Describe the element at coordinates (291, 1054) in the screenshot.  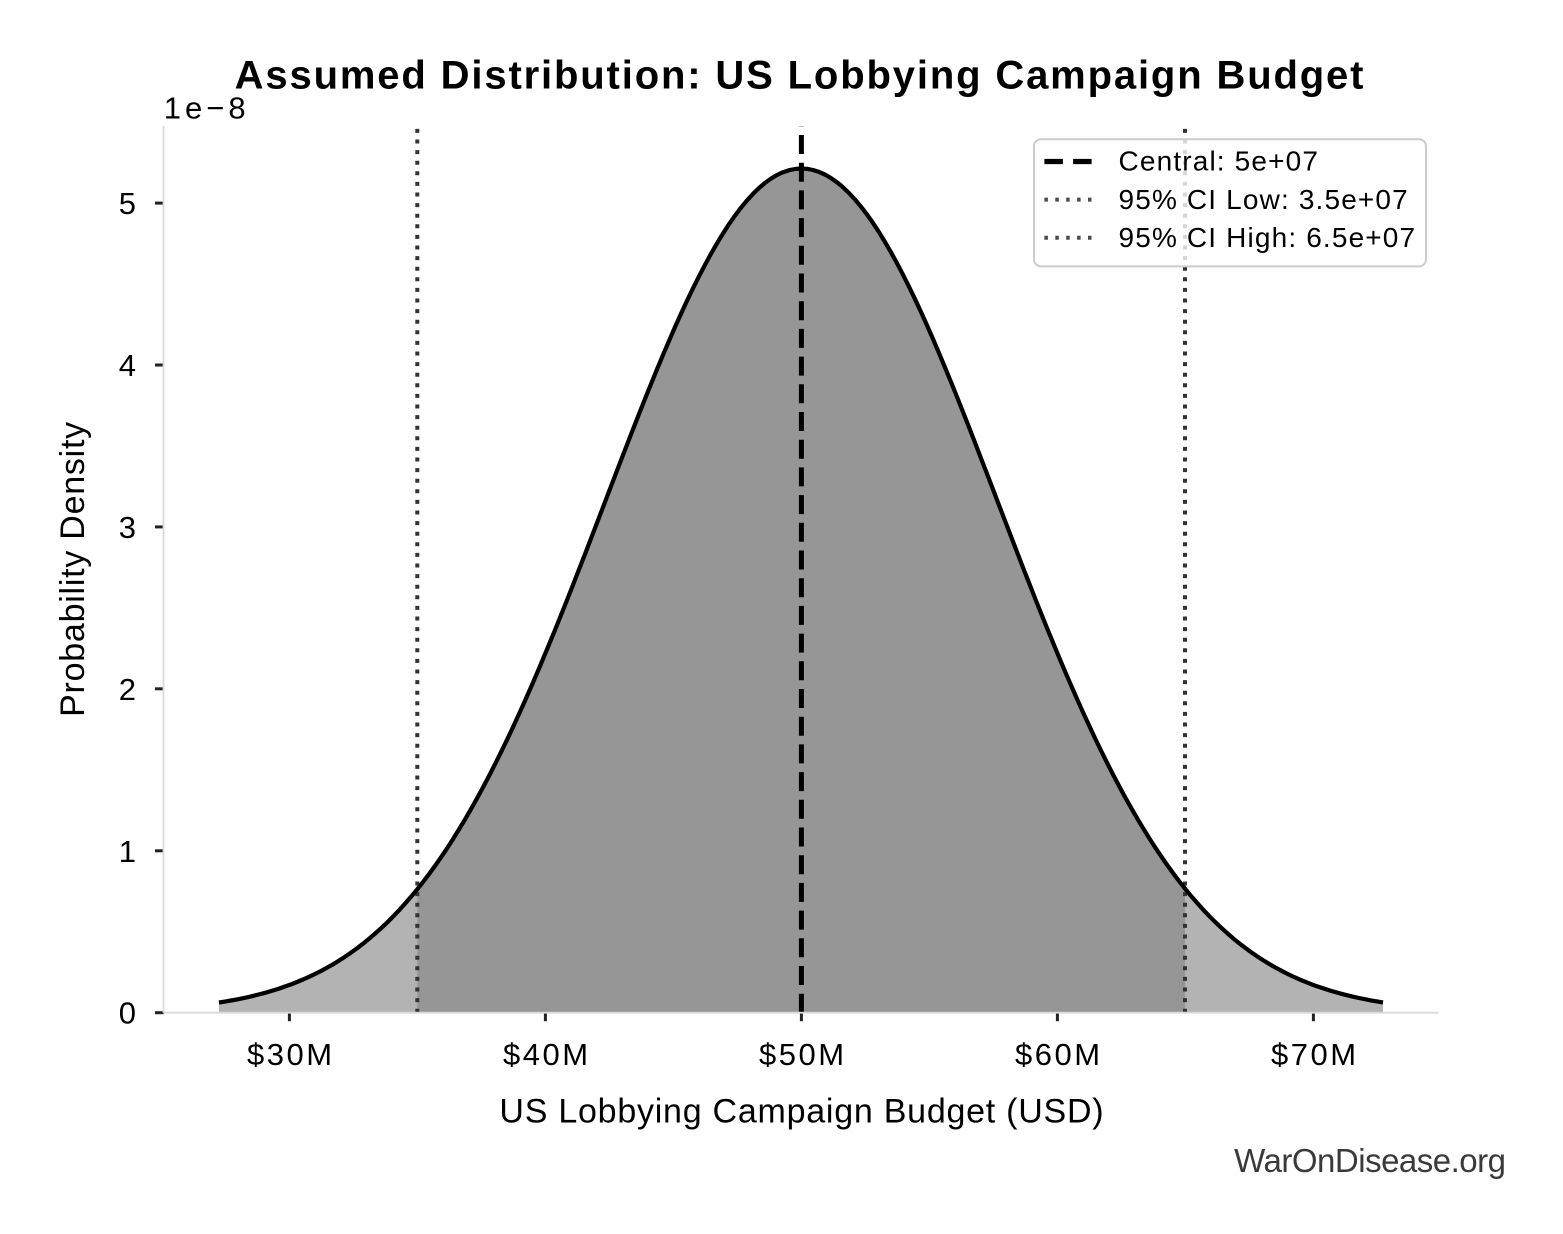
I see `svg-text: $30M` at that location.